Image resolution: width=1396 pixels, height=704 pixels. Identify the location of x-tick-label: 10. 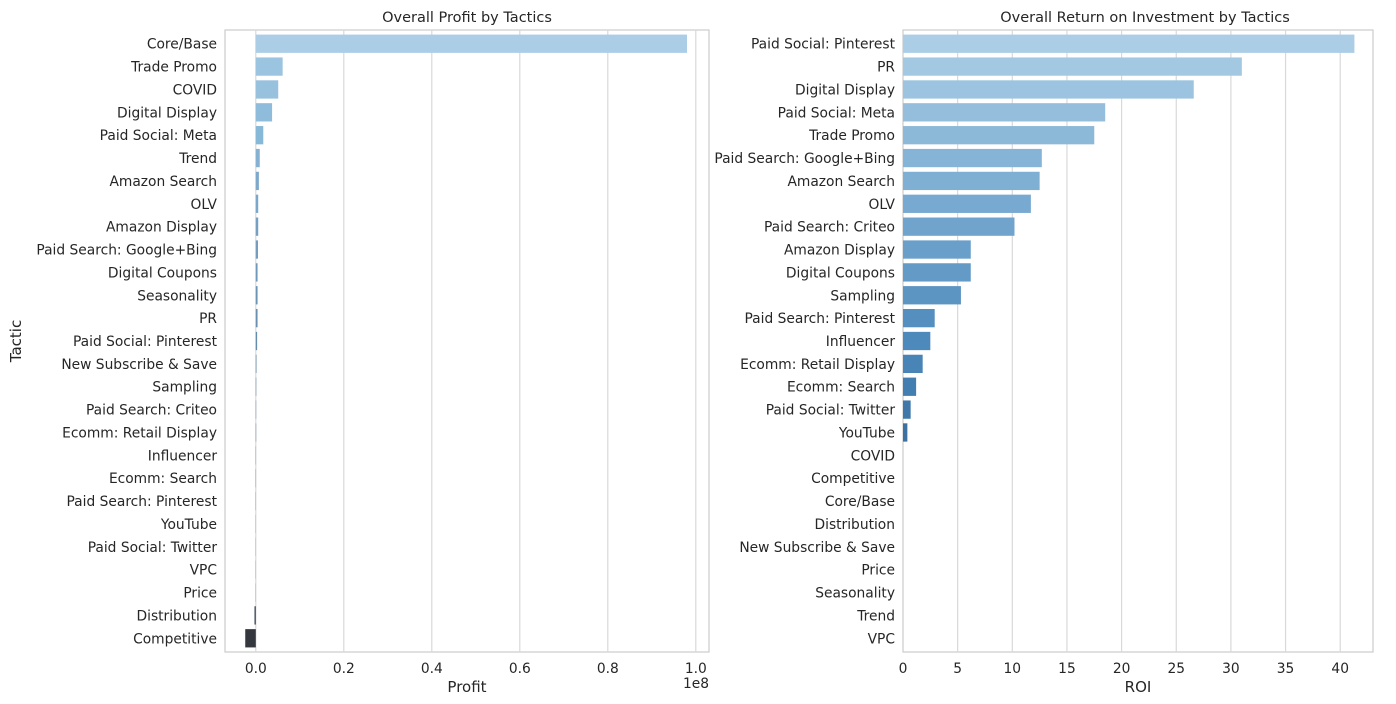
(1013, 669).